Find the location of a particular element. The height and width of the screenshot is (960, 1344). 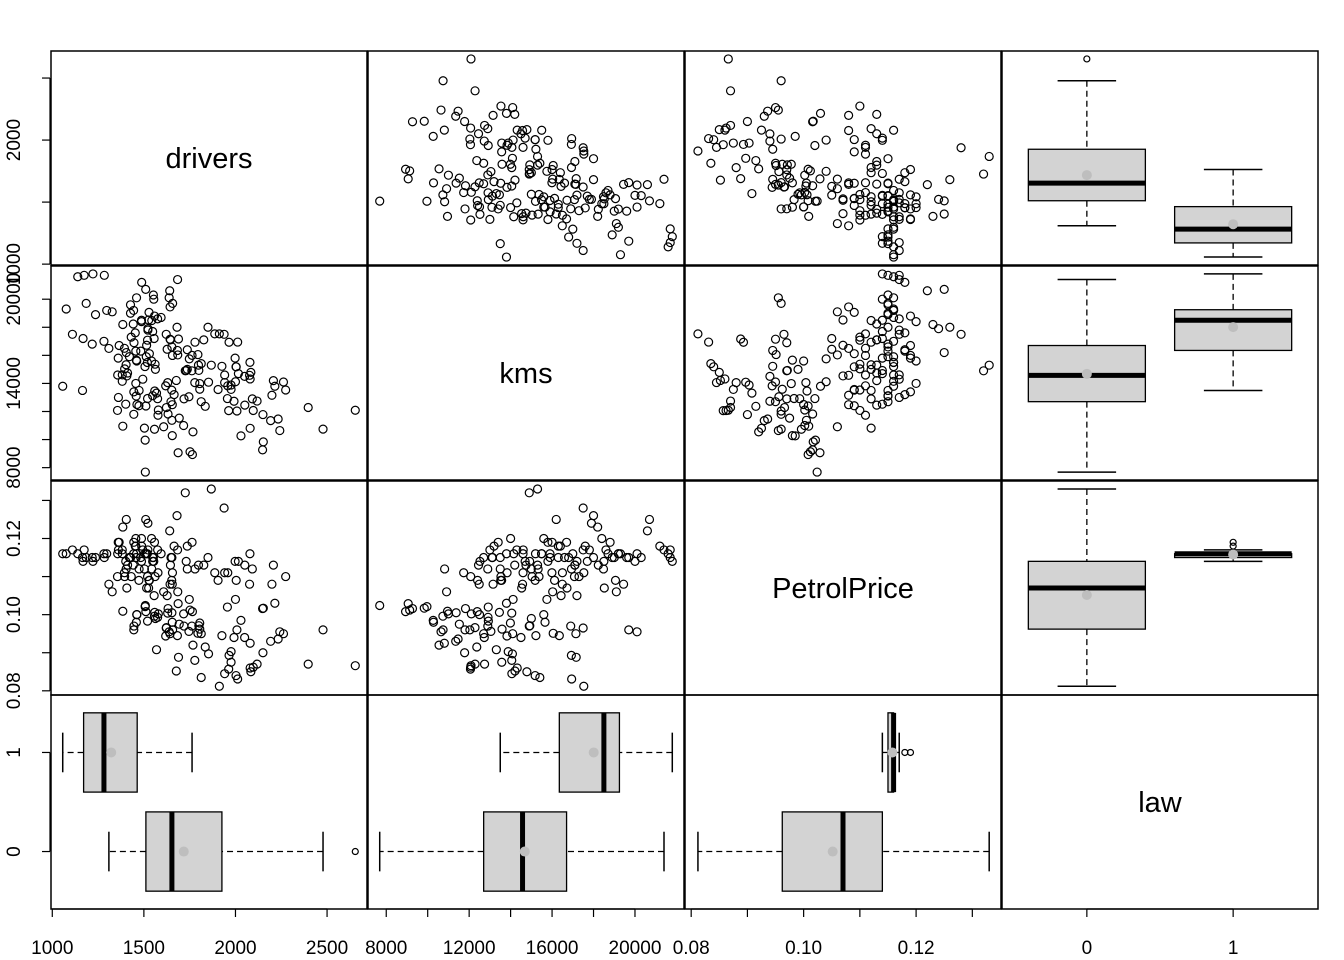

x-tick-label: 1 is located at coordinates (1233, 948).